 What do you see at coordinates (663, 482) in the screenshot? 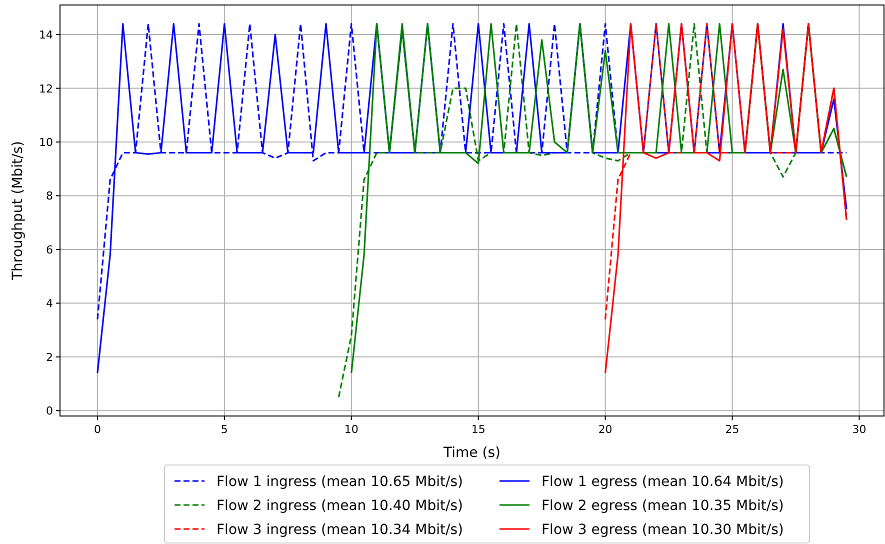
I see `legend-label: Flow 1 egress (mean 10.64 Mbit/s)` at bounding box center [663, 482].